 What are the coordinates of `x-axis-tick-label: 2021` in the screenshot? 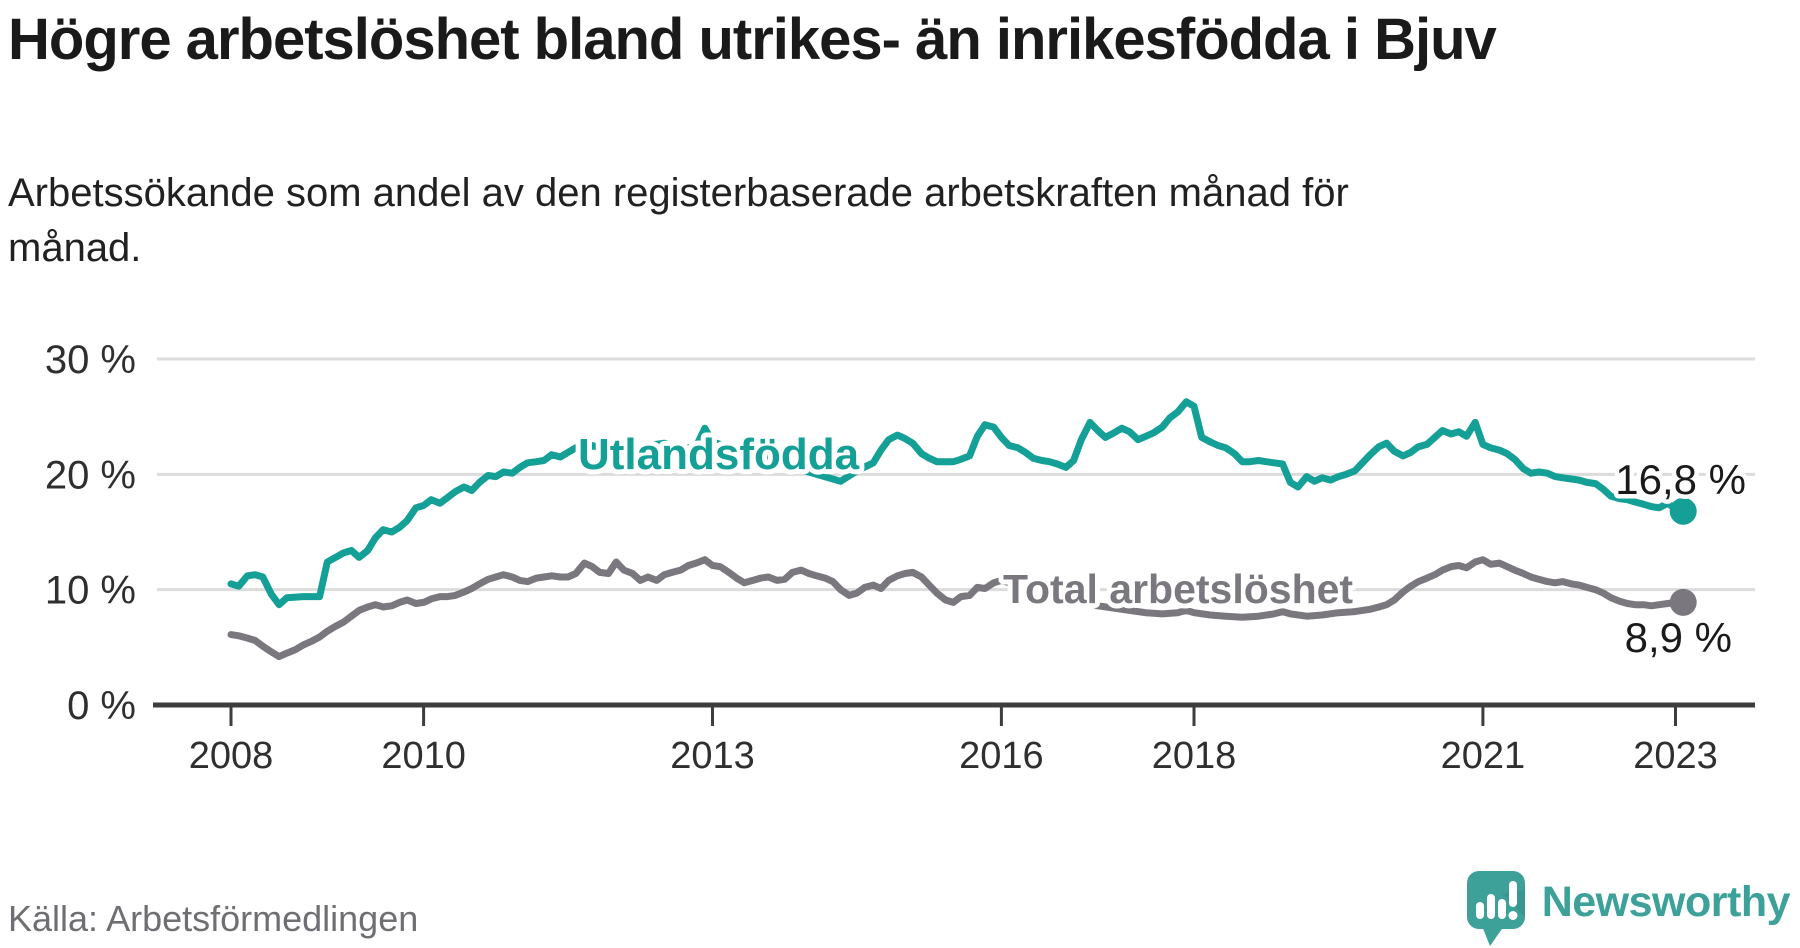 It's located at (1483, 756).